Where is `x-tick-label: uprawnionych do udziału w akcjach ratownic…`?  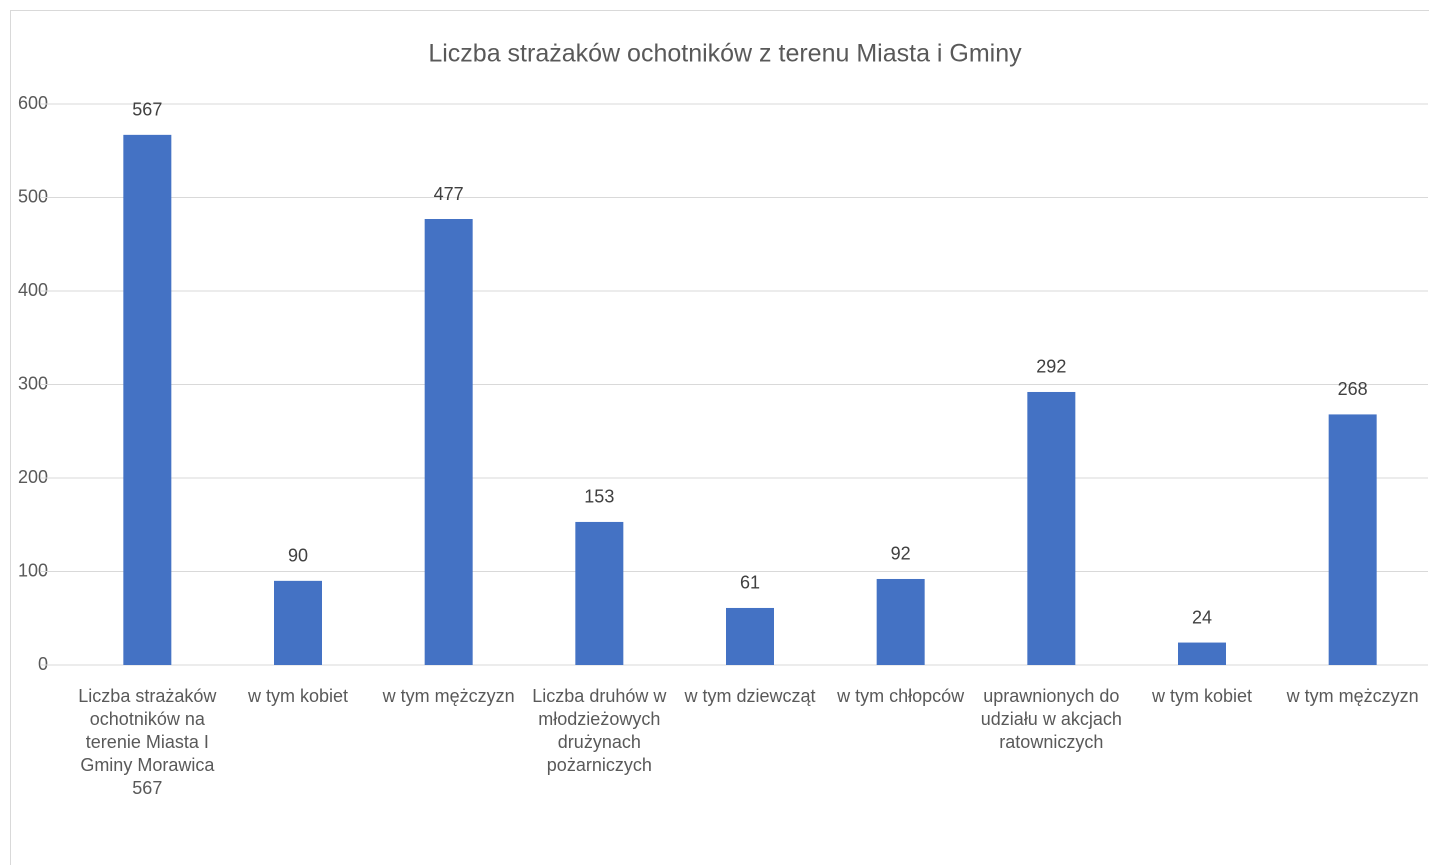
x-tick-label: uprawnionych do udziału w akcjach ratownic… is located at coordinates (1051, 719).